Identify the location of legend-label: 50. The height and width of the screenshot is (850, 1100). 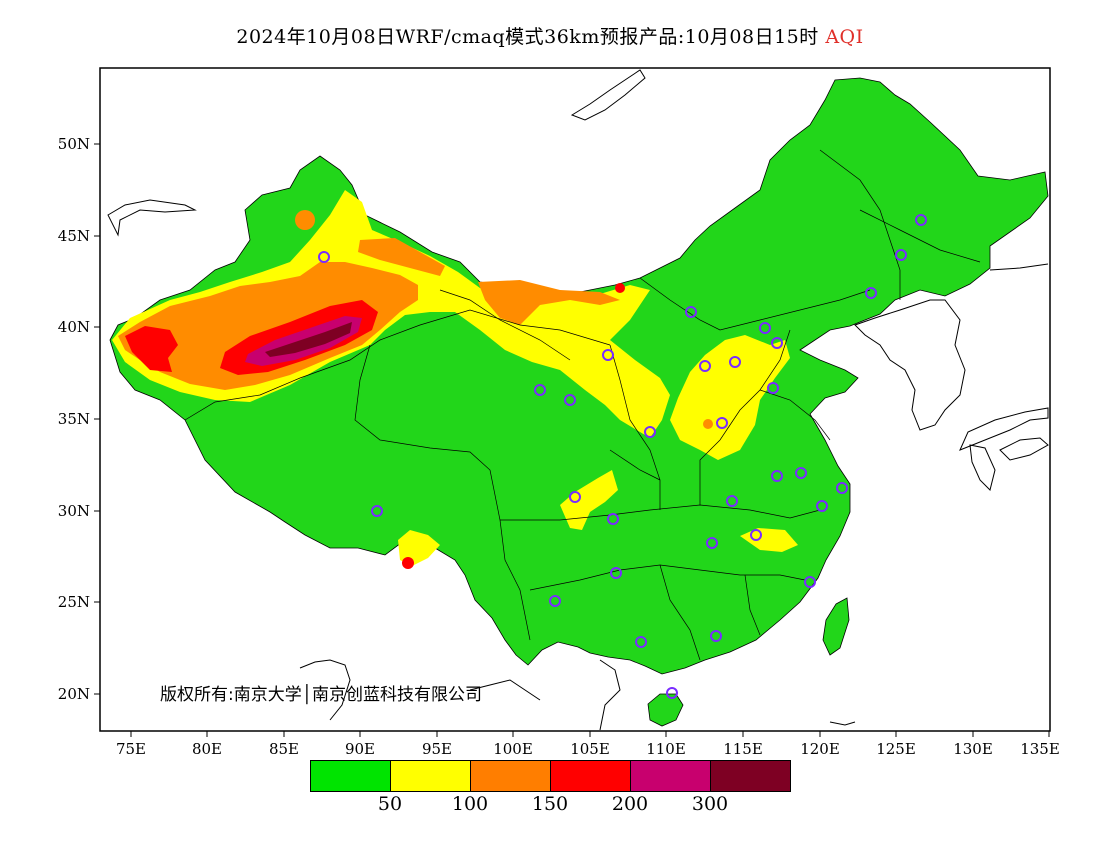
(390, 804).